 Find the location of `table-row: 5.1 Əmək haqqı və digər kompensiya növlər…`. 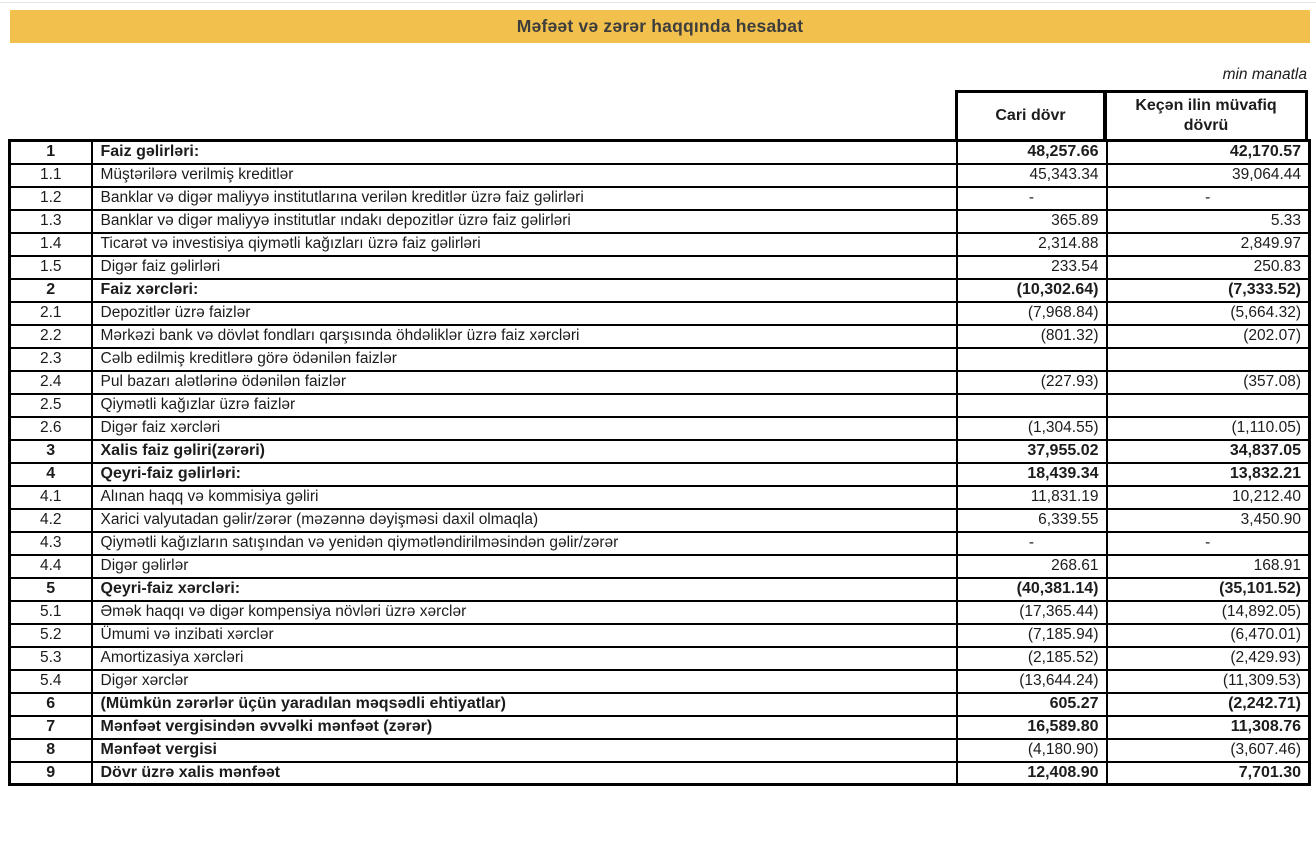

table-row: 5.1 Əmək haqqı və digər kompensiya növlər… is located at coordinates (659, 612).